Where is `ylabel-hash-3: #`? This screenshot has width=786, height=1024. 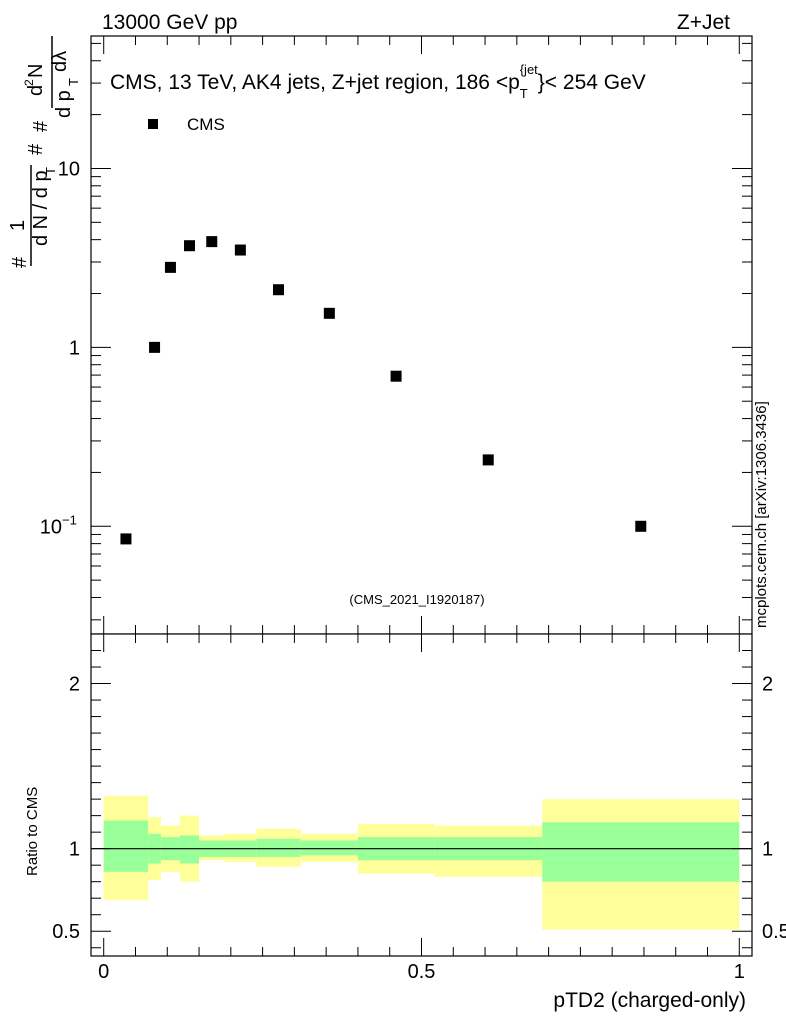 ylabel-hash-3: # is located at coordinates (41, 126).